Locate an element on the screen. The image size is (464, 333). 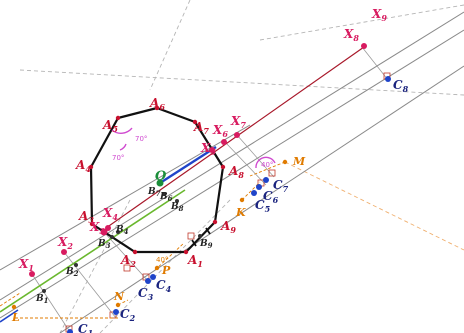
label-a6: A6 is located at coordinates (157, 104).